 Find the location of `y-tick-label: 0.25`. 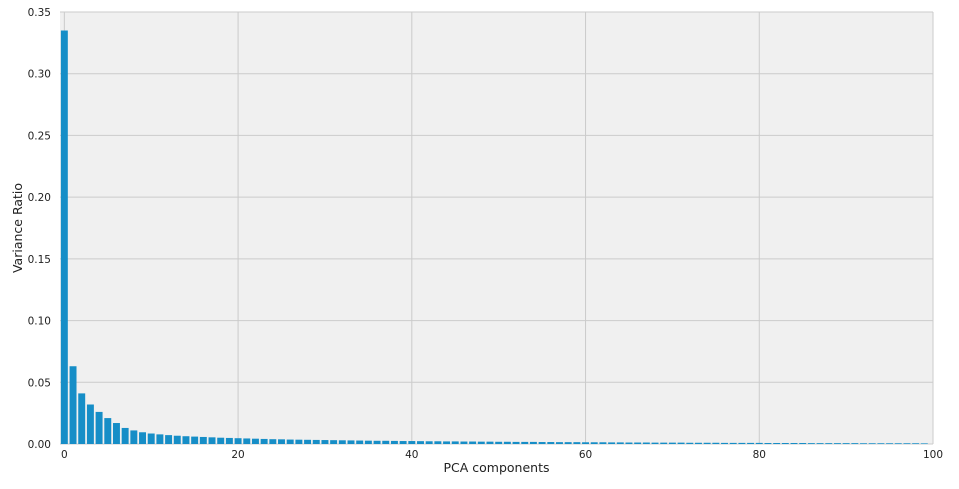

y-tick-label: 0.25 is located at coordinates (39, 136).